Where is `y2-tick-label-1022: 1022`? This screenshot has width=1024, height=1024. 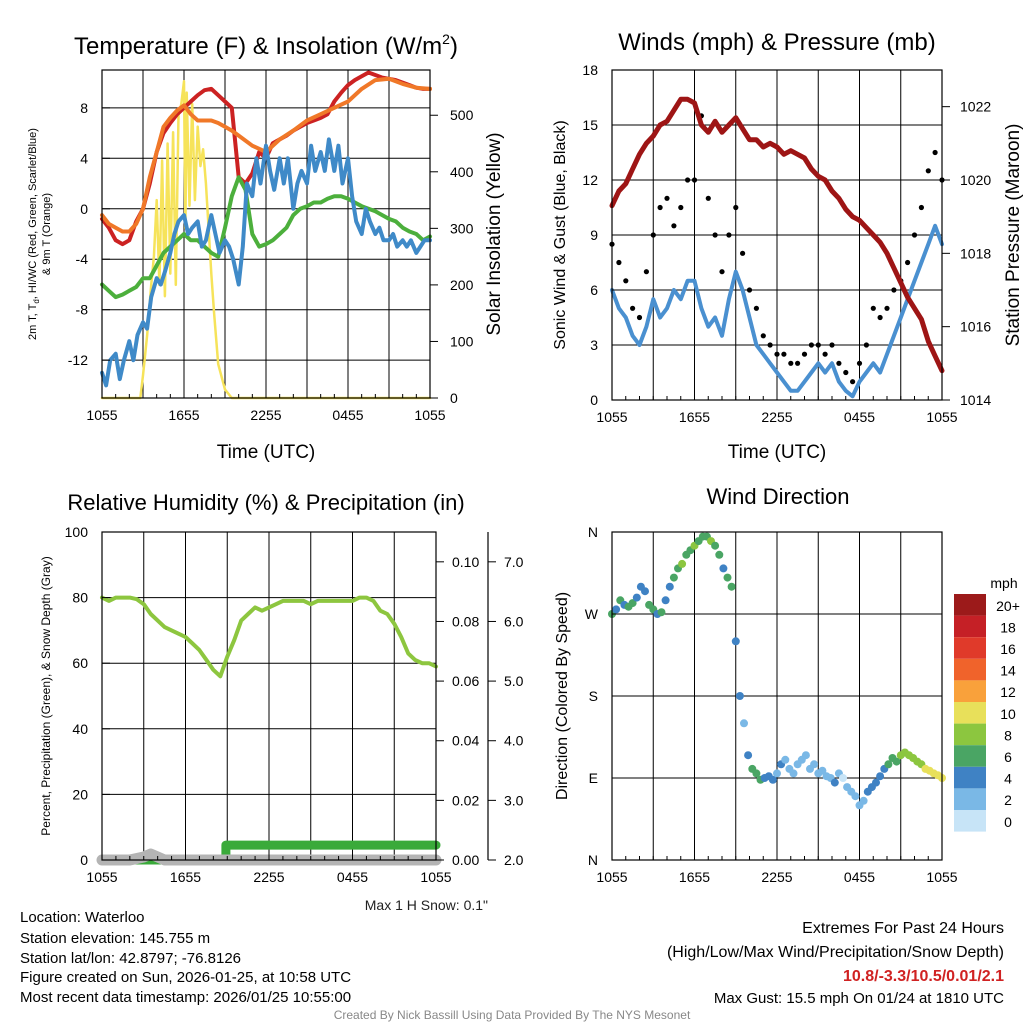 y2-tick-label-1022: 1022 is located at coordinates (975, 107).